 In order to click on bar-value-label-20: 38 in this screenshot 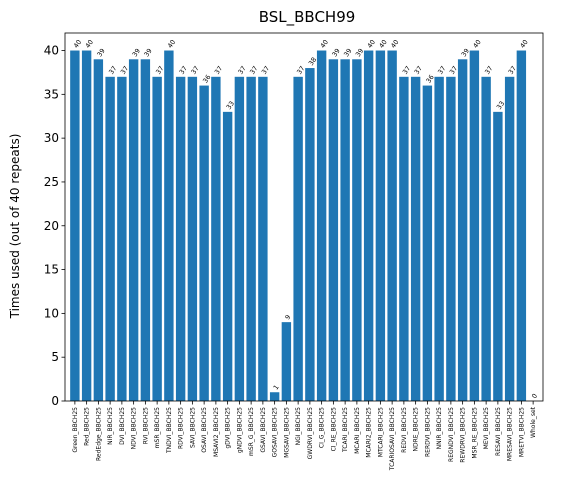, I will do `click(312, 61)`.